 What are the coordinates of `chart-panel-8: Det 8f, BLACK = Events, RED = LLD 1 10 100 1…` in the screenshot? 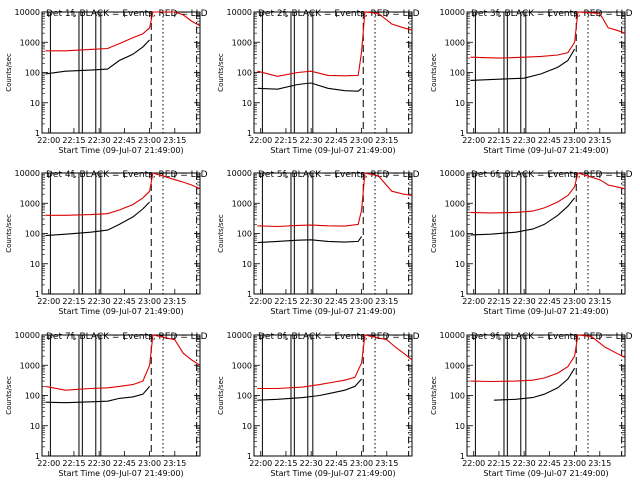 It's located at (318, 404).